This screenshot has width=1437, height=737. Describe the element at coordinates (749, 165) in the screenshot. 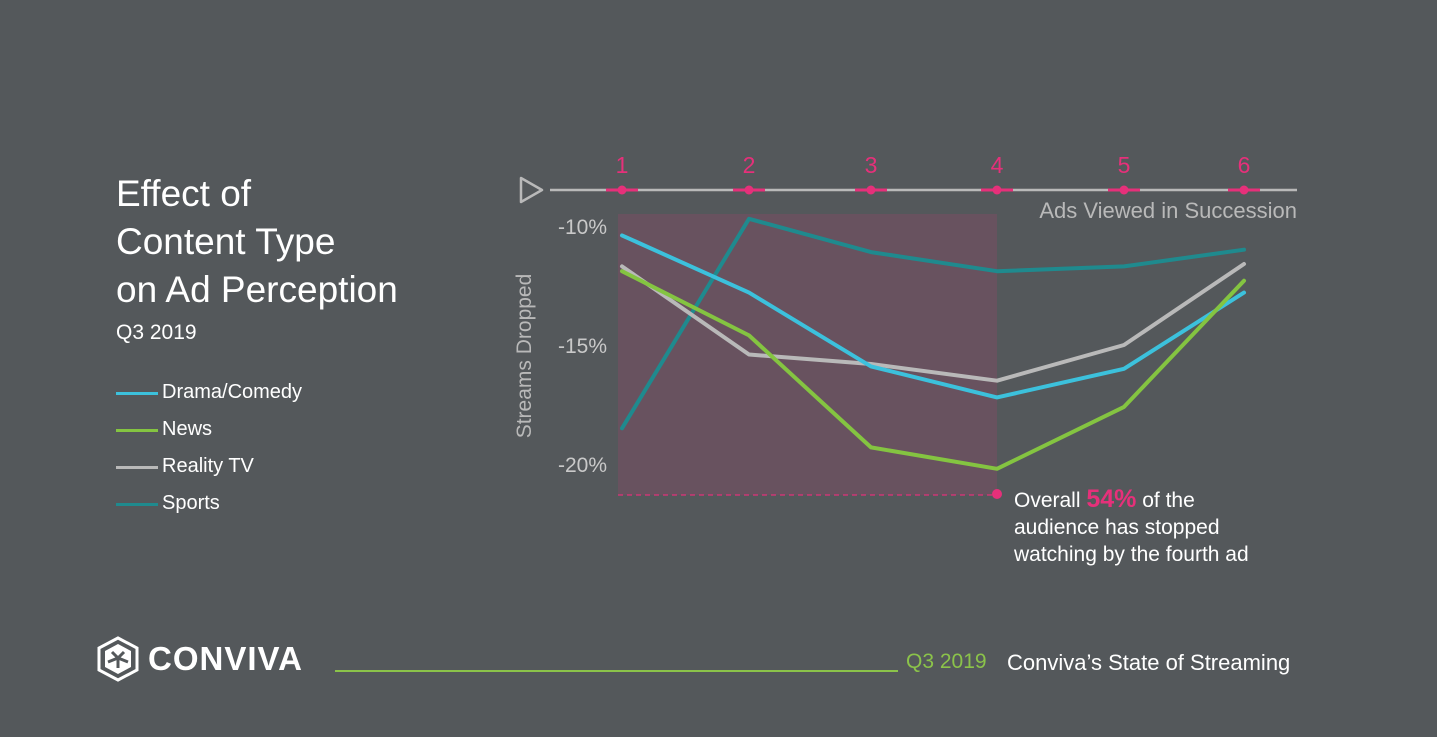

I see `x-tick-label: 2` at that location.